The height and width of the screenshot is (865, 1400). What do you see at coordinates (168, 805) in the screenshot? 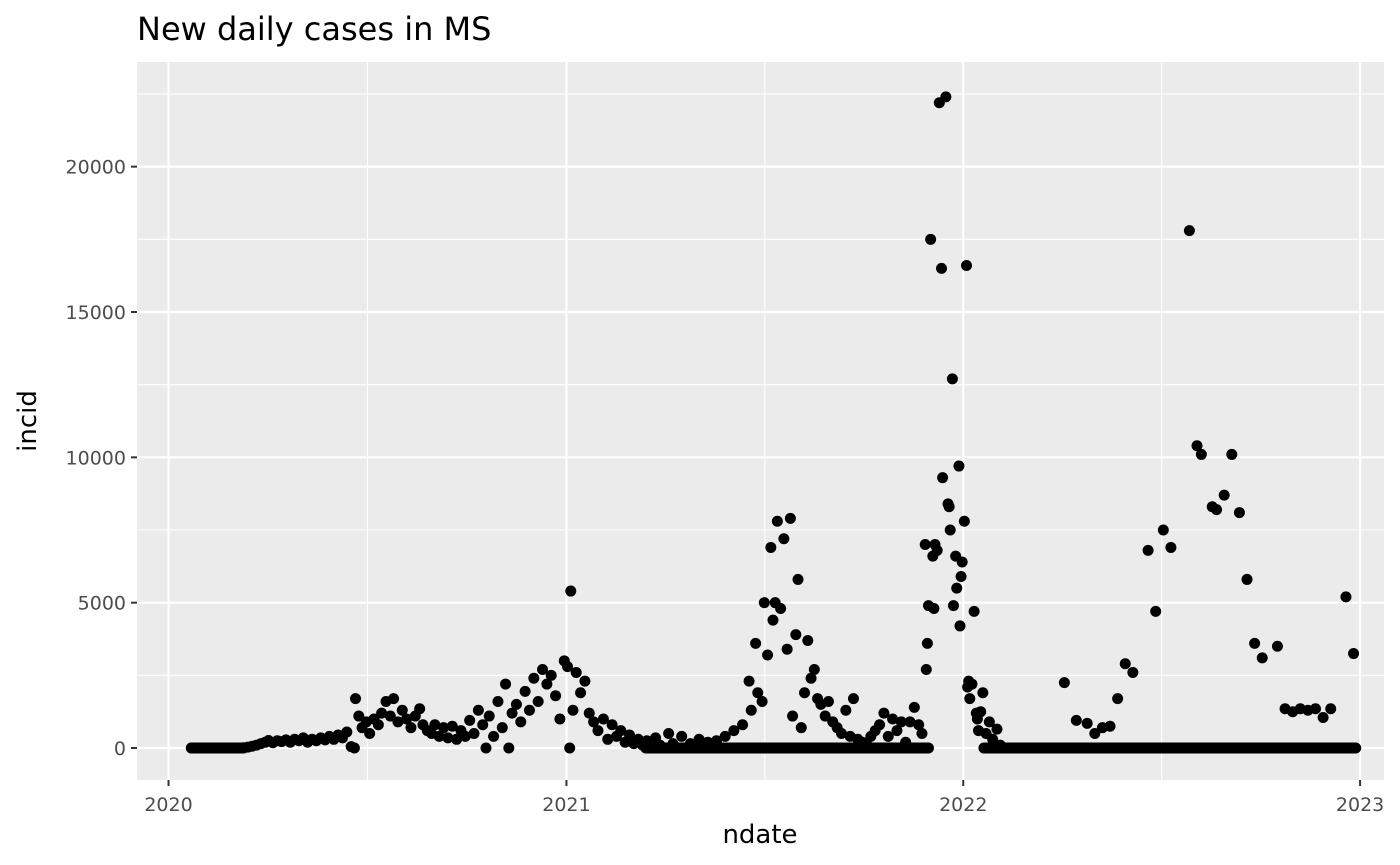
I see `x-tick-label: 2020` at bounding box center [168, 805].